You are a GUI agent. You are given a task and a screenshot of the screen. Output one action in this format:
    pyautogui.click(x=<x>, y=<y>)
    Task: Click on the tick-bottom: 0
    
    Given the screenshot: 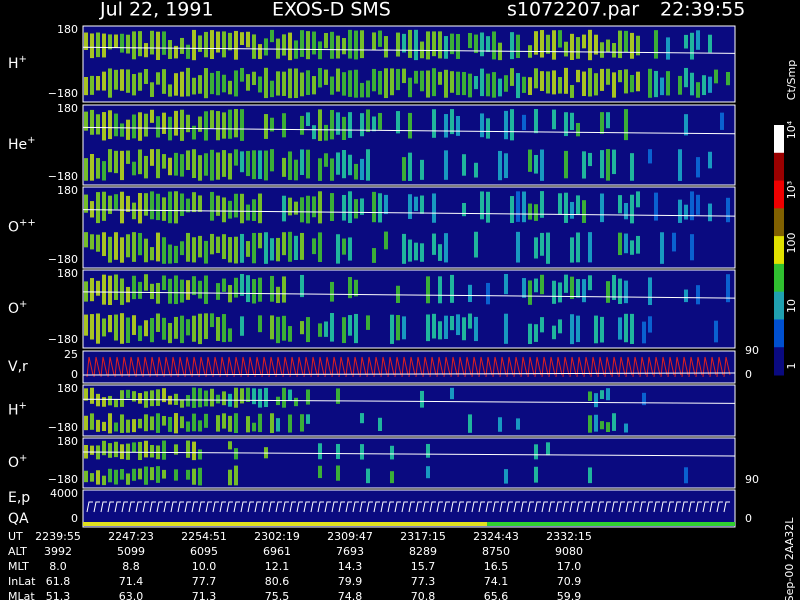 What is the action you would take?
    pyautogui.click(x=74, y=518)
    